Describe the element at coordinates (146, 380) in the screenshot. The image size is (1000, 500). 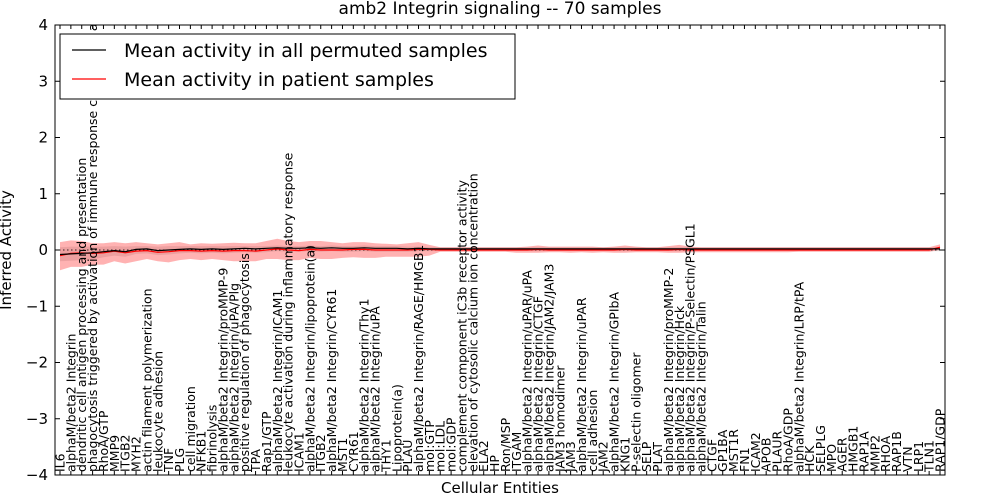
I see `x-category-label: actin filament polymerization` at that location.